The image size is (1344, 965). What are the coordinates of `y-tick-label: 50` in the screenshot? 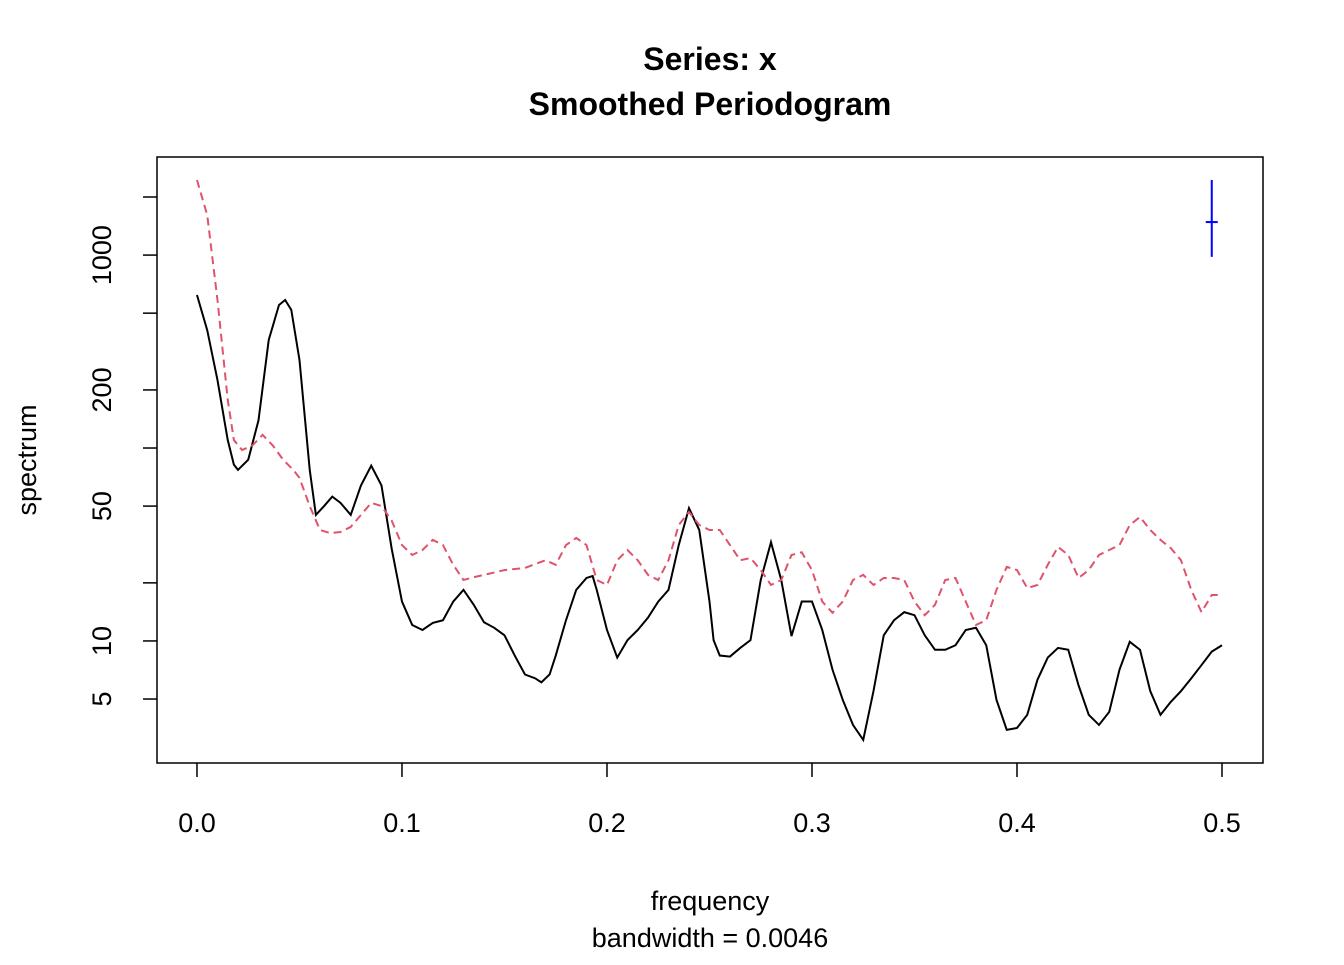 It's located at (102, 506).